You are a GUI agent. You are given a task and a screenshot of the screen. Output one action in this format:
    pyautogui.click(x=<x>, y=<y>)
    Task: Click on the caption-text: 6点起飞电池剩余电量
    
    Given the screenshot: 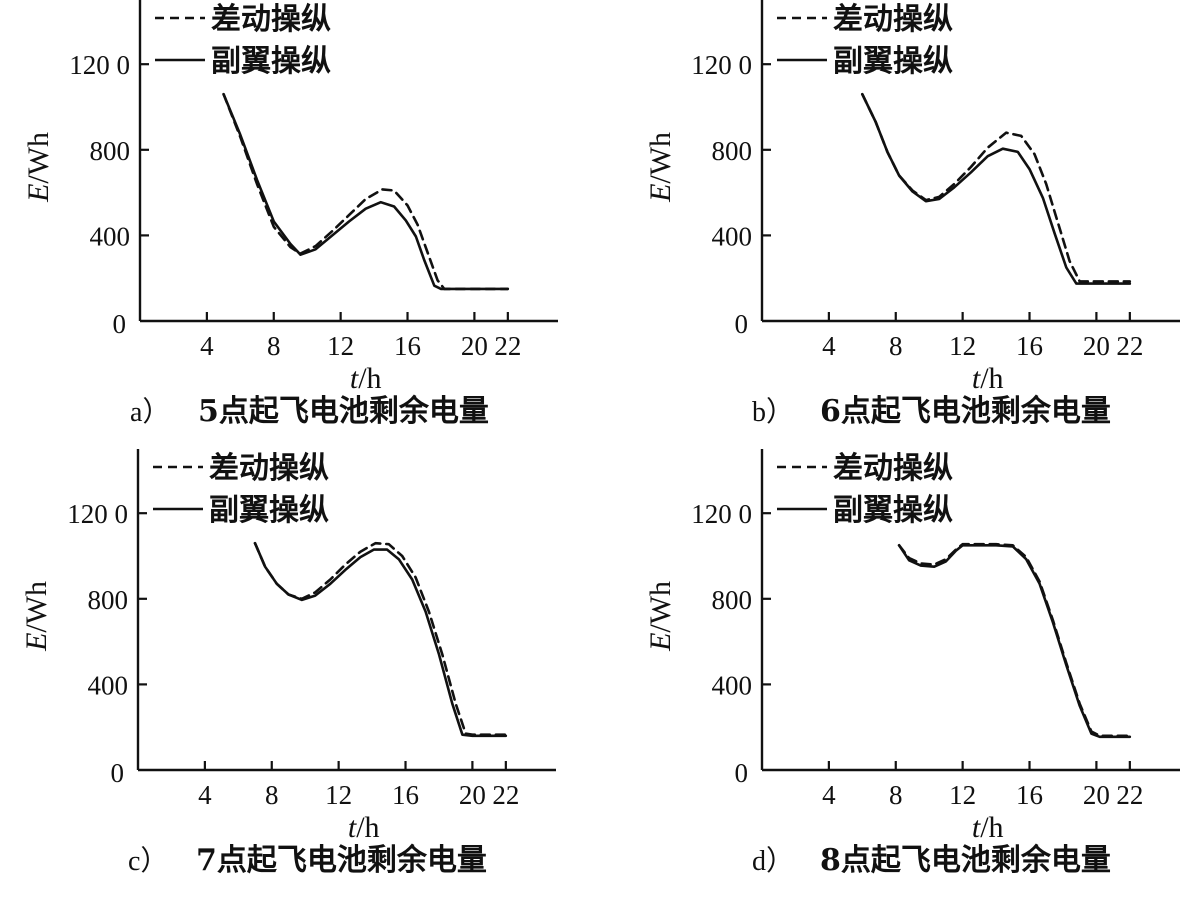 What is the action you would take?
    pyautogui.click(x=965, y=411)
    